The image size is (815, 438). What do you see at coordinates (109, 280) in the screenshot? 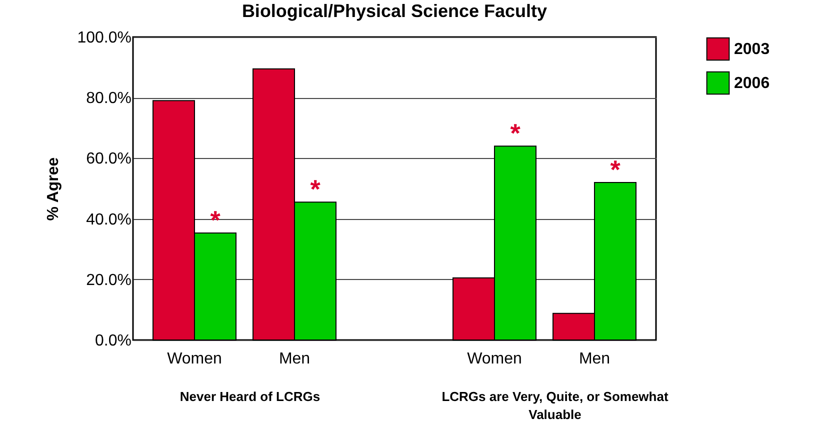
I see `y-tick-label: 20.0%` at bounding box center [109, 280].